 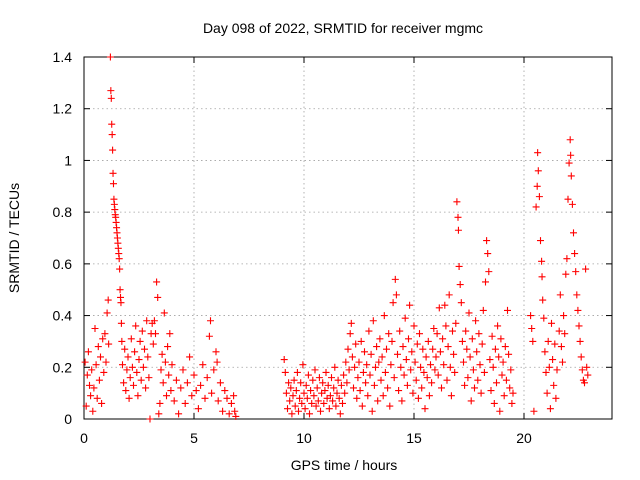 What do you see at coordinates (63, 316) in the screenshot?
I see `y-tick-label: 0.4` at bounding box center [63, 316].